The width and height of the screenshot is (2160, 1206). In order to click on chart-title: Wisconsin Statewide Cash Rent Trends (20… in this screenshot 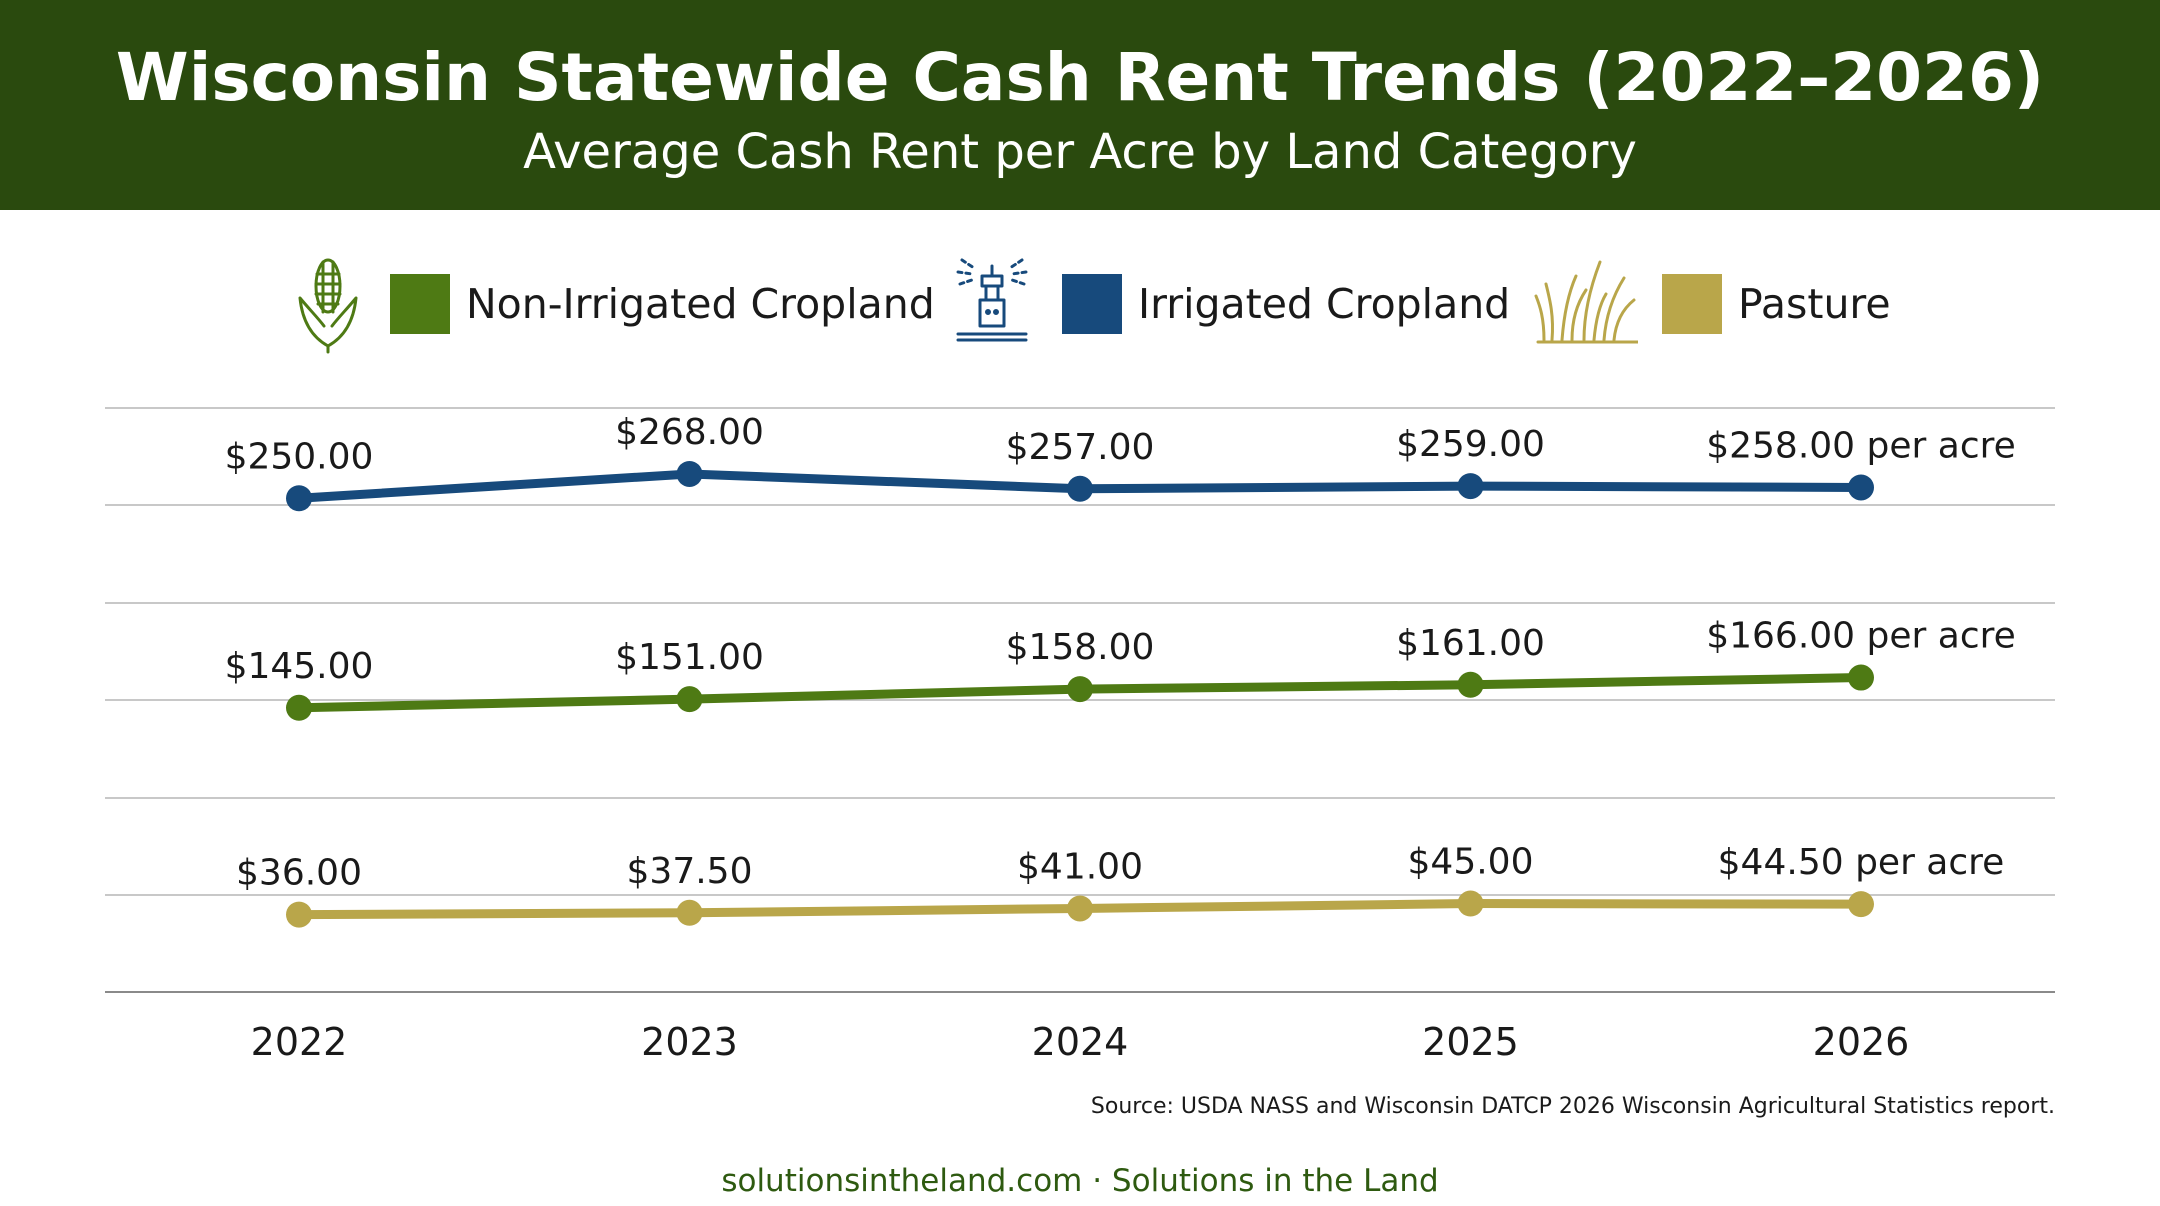, I will do `click(1080, 77)`.